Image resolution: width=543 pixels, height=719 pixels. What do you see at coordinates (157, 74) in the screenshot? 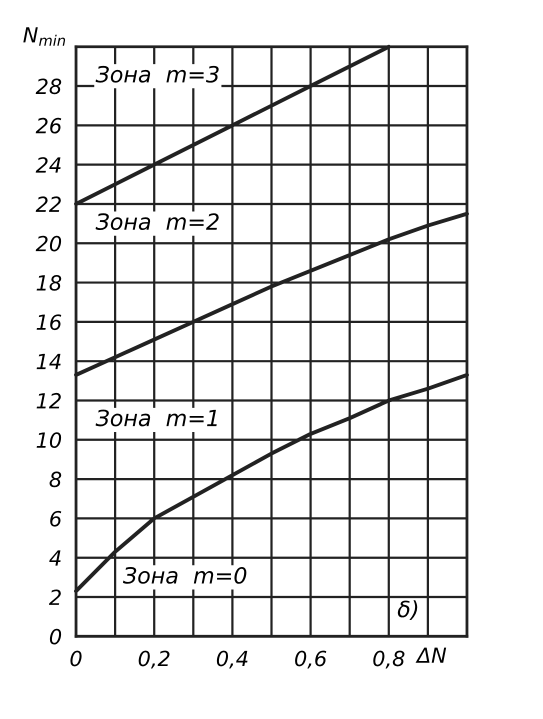
I see `annotation: Зона m=3` at bounding box center [157, 74].